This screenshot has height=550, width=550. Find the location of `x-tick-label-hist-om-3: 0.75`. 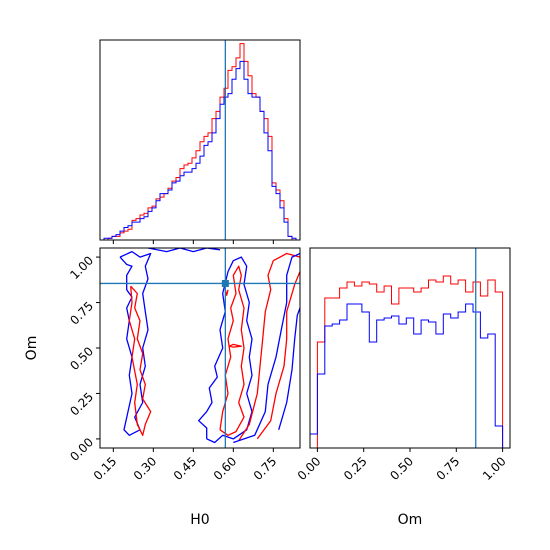

x-tick-label-hist-om-3: 0.75 is located at coordinates (448, 468).